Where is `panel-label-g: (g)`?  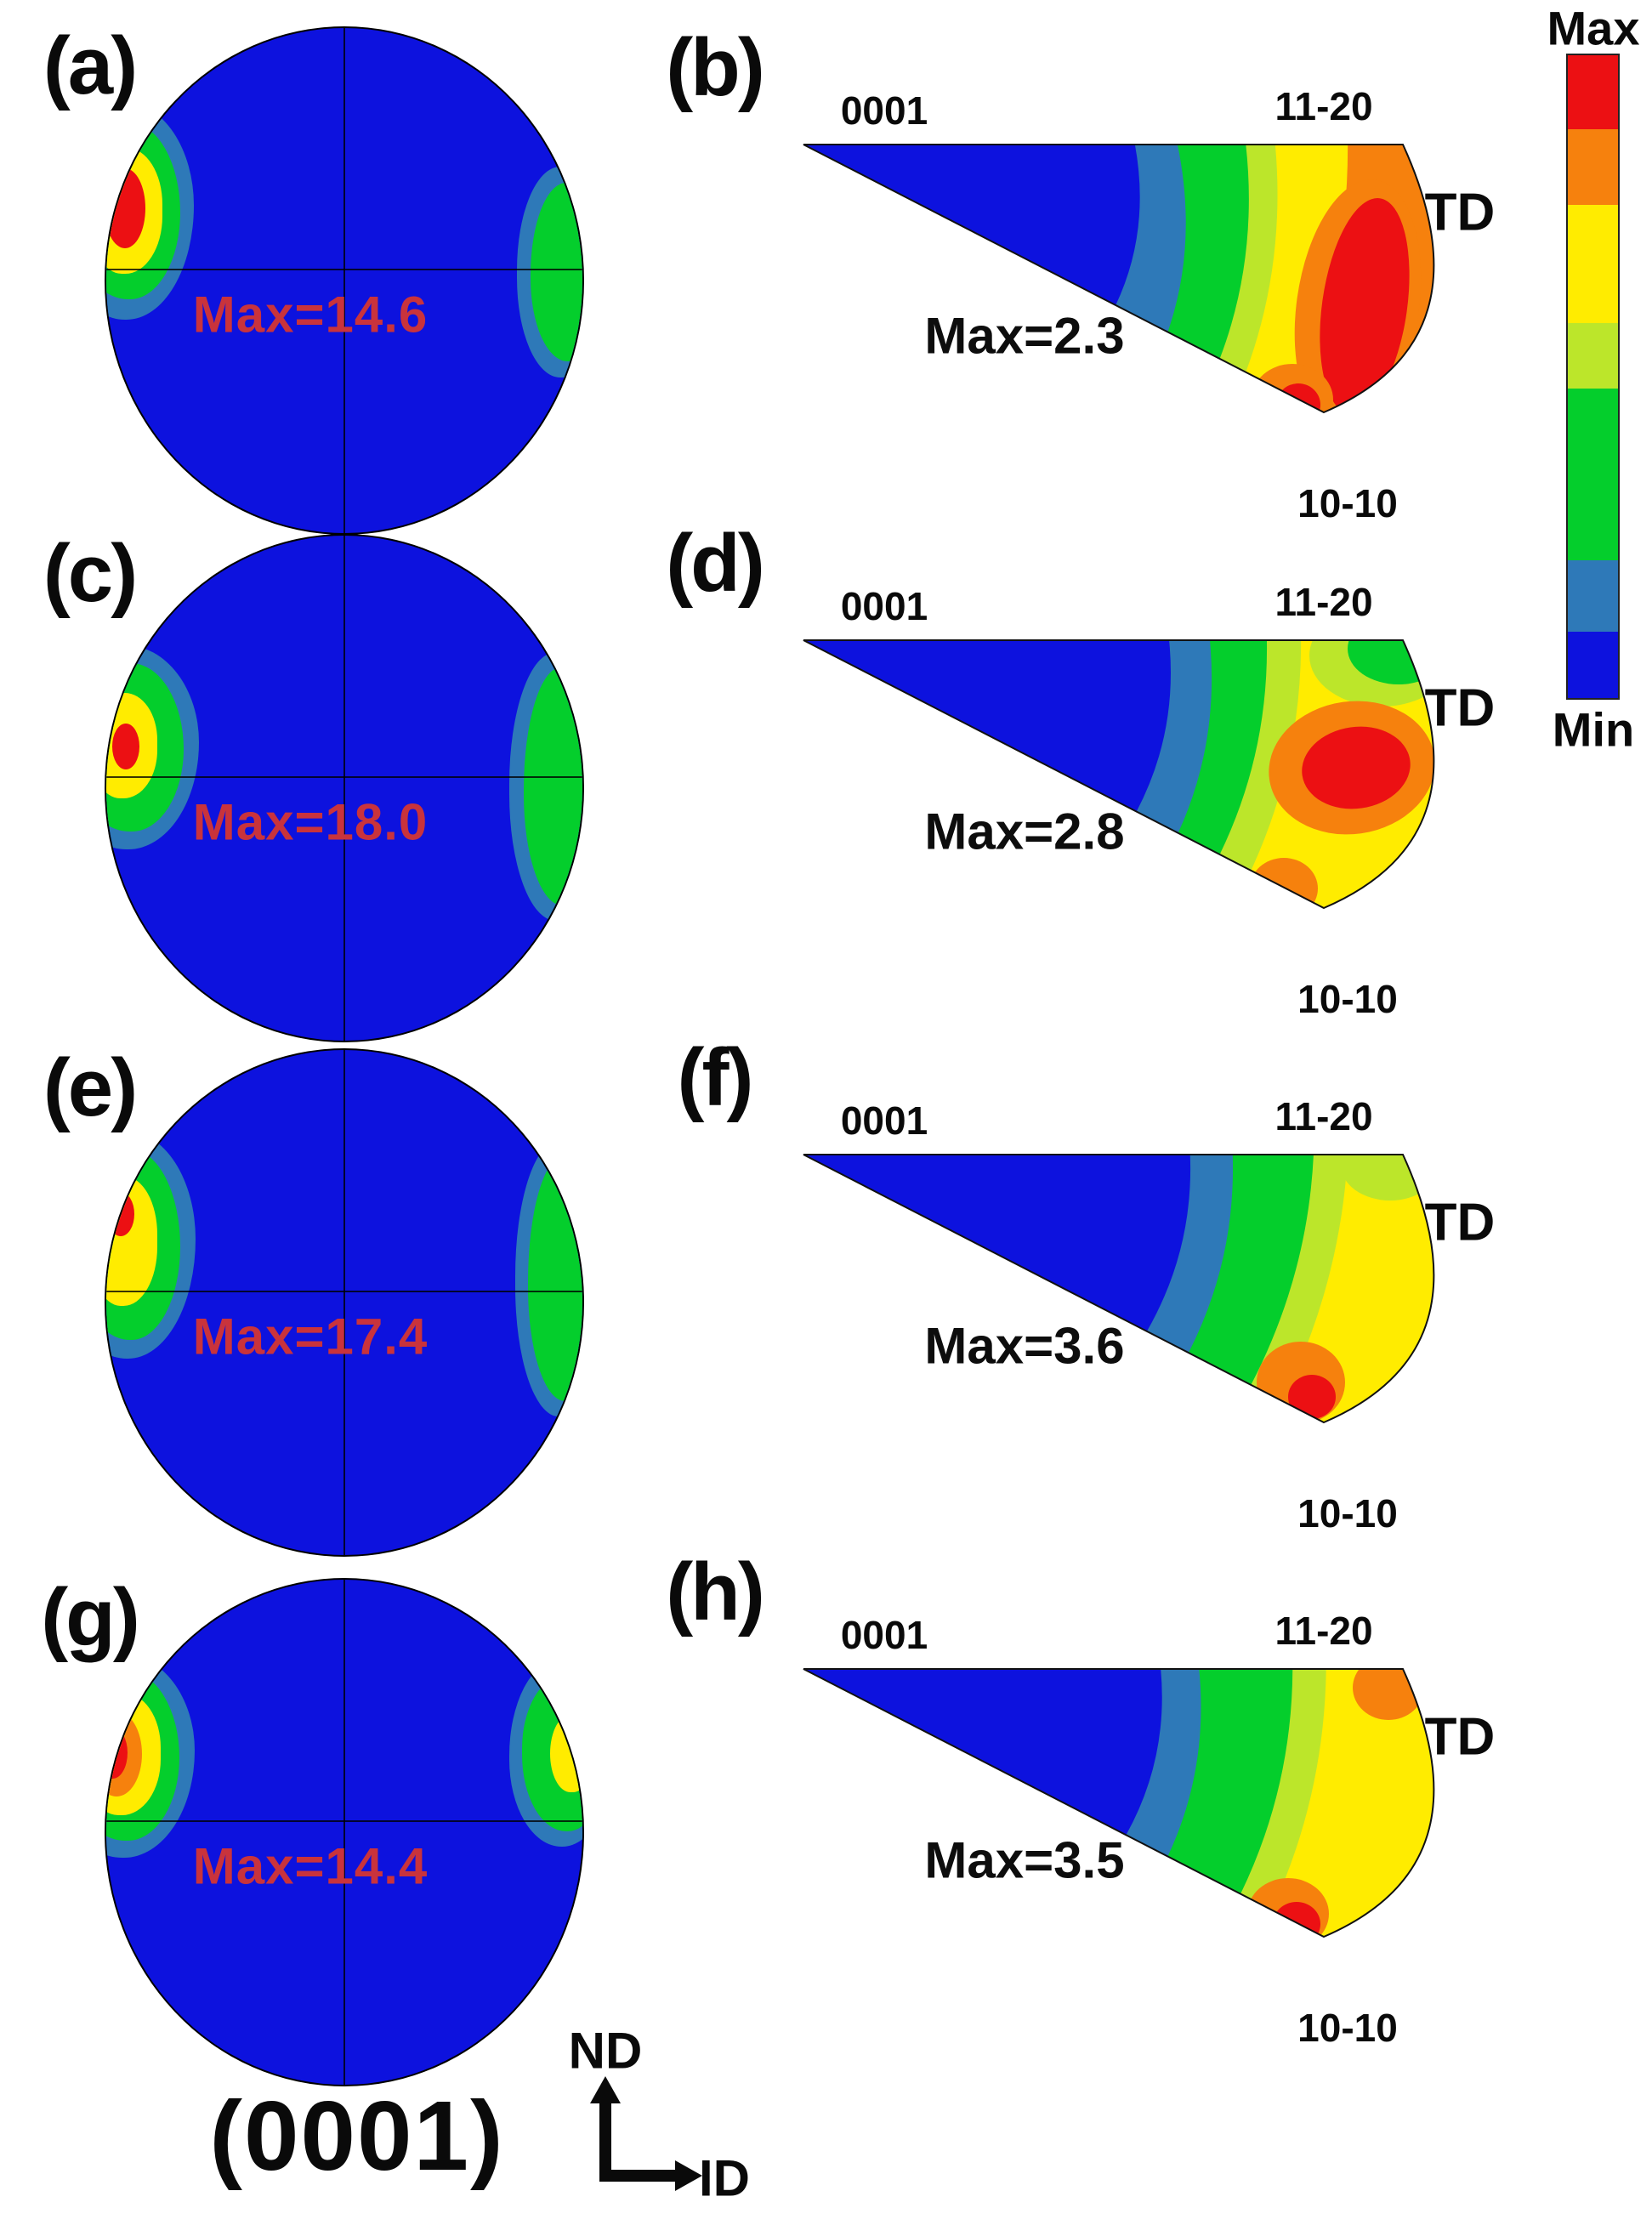 panel-label-g: (g) is located at coordinates (90, 1617).